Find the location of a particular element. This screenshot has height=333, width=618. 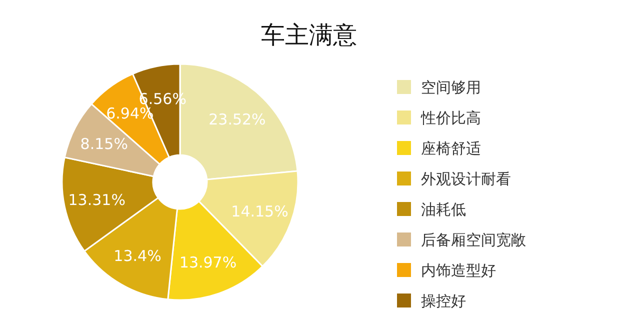

data-label: 13.31% is located at coordinates (97, 199).